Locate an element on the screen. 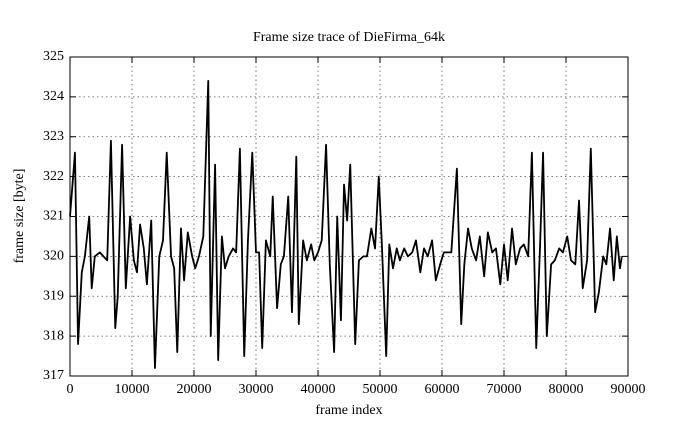 Image resolution: width=695 pixels, height=434 pixels. y-tick-label: 323 is located at coordinates (53, 136).